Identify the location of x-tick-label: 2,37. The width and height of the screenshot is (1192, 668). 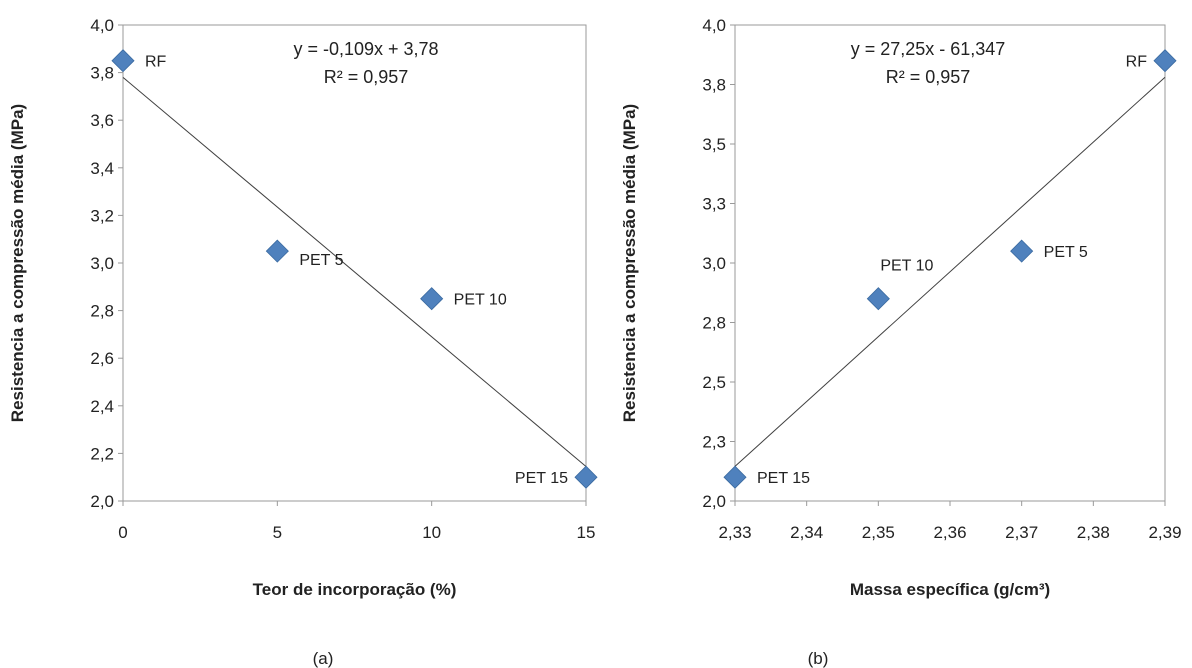
(1021, 532).